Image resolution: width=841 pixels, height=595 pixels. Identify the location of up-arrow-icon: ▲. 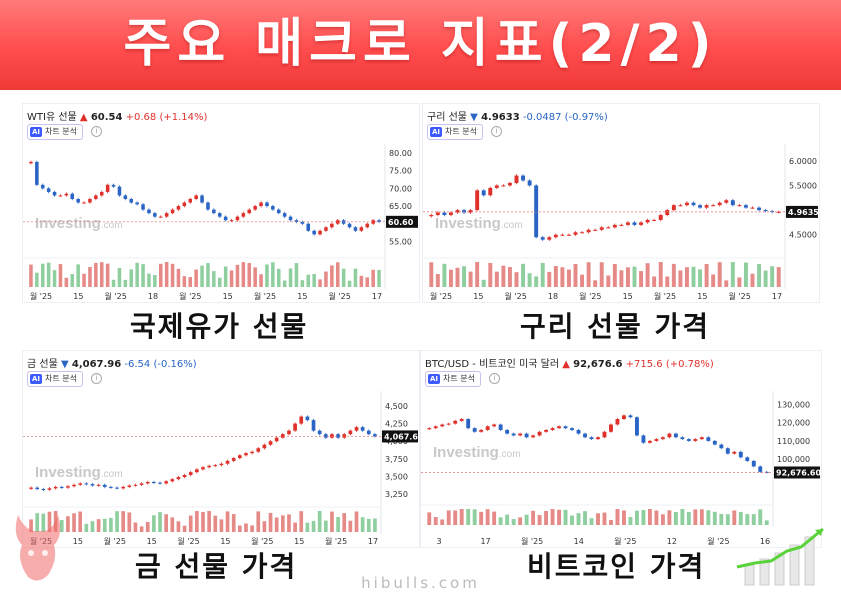
(83, 117).